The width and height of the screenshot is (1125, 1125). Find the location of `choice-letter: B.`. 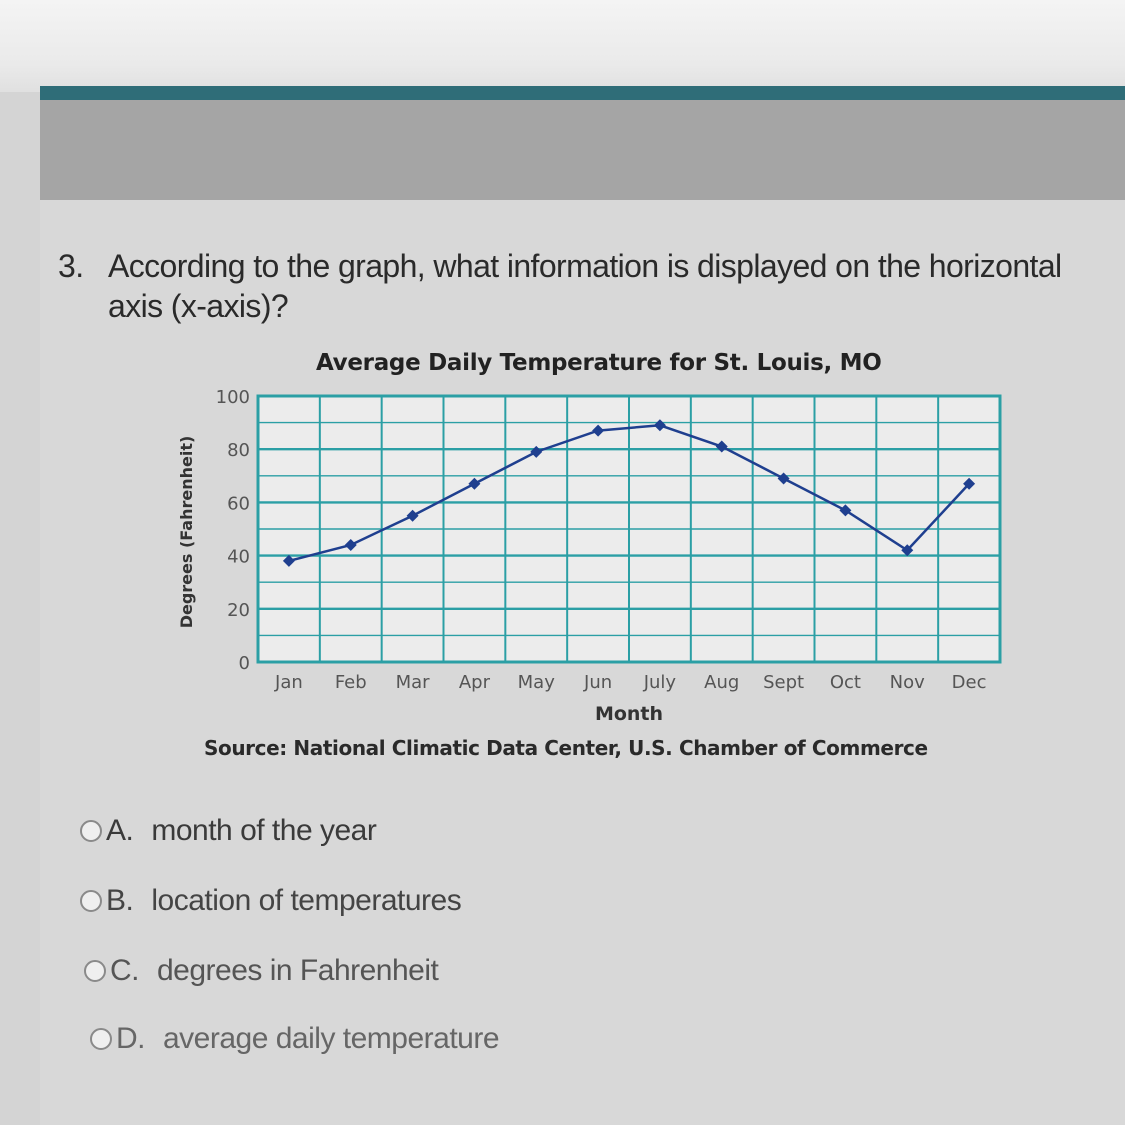

choice-letter: B. is located at coordinates (120, 900).